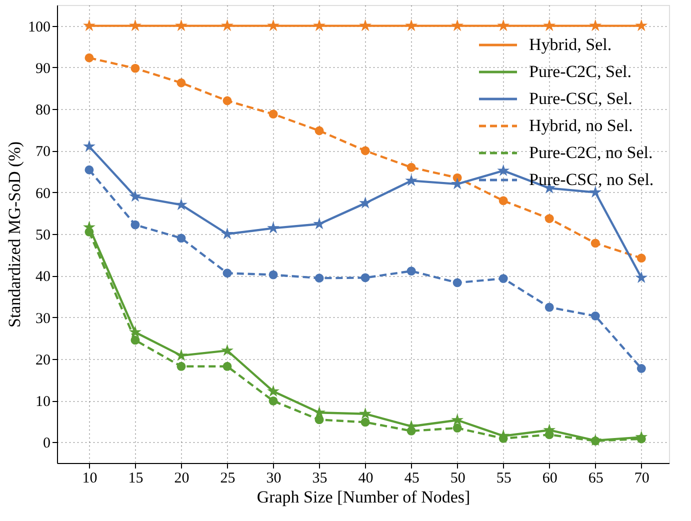 This screenshot has height=521, width=691. I want to click on y-tick-label: 10, so click(43, 402).